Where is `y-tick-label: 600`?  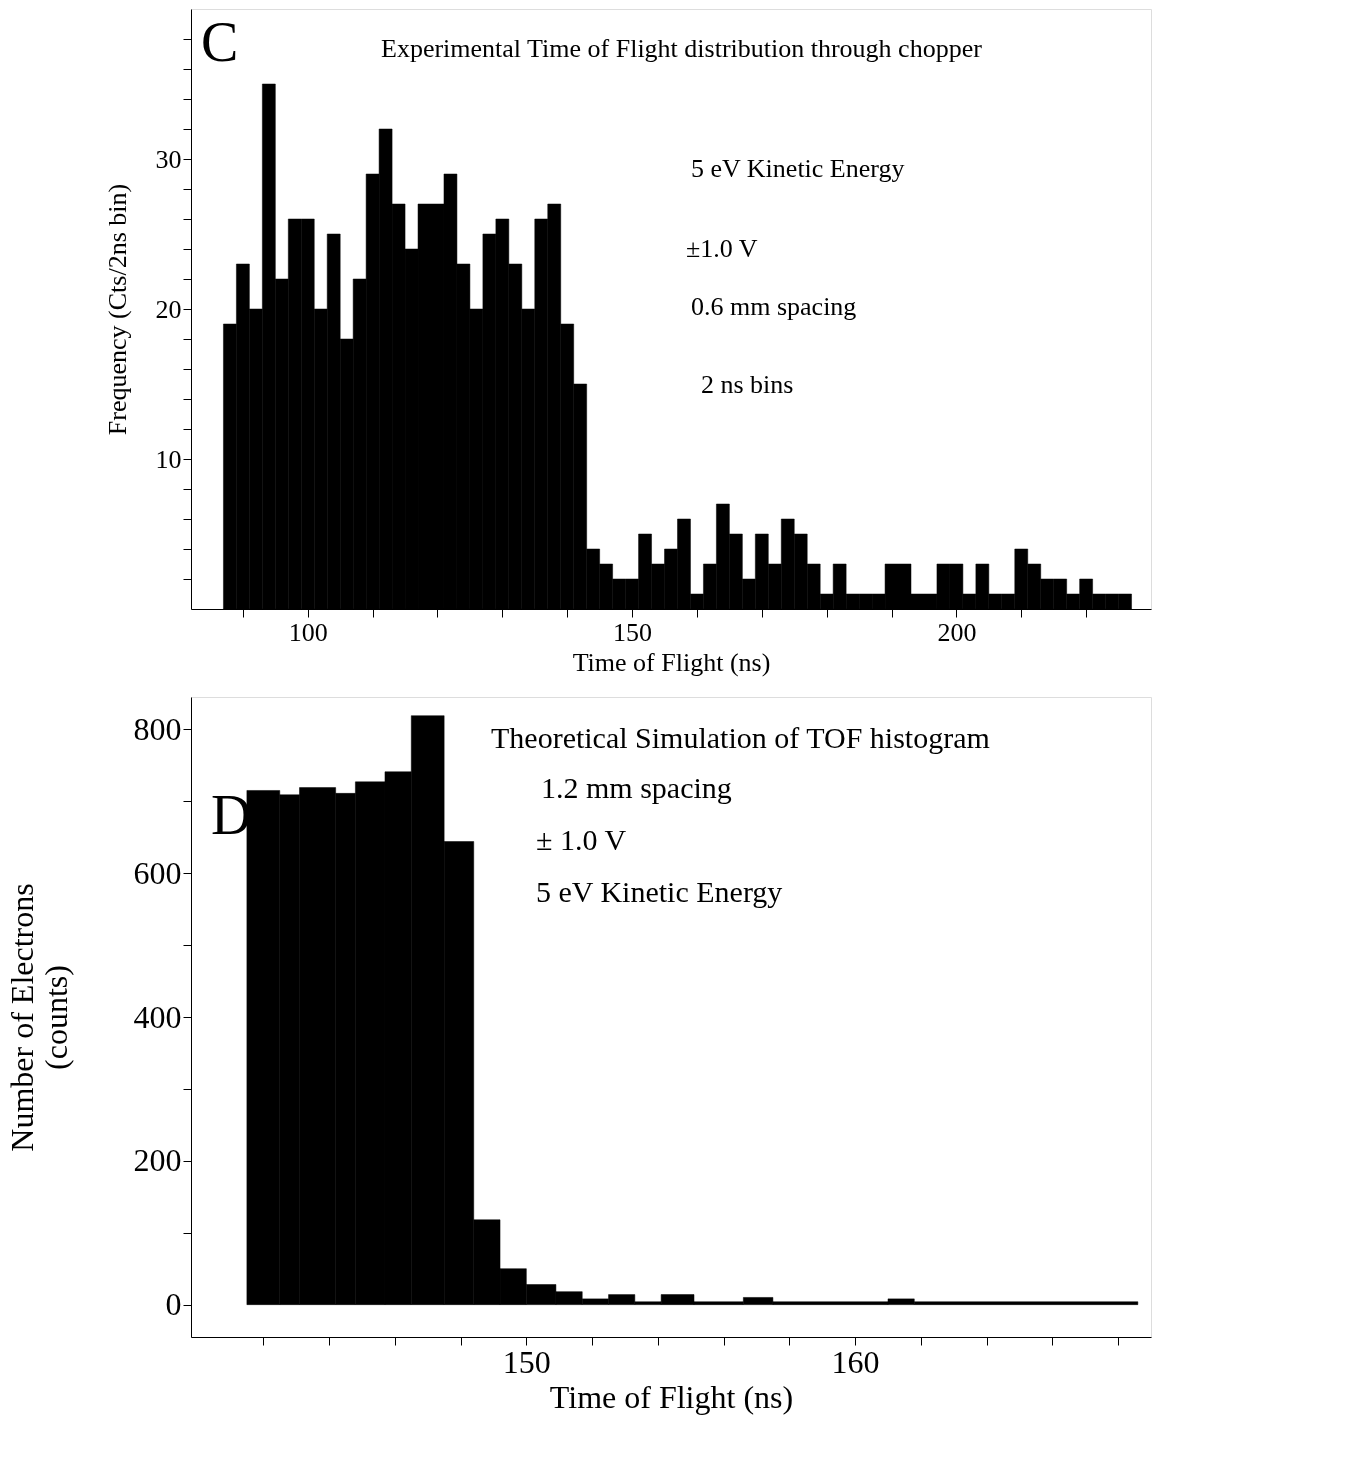
y-tick-label: 600 is located at coordinates (157, 872).